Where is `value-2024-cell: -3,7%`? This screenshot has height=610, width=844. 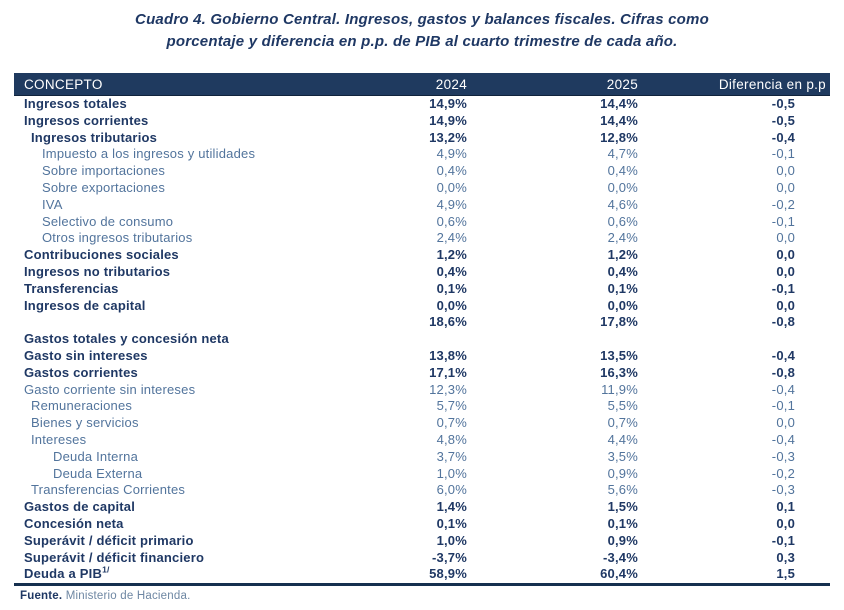
value-2024-cell: -3,7% is located at coordinates (449, 557).